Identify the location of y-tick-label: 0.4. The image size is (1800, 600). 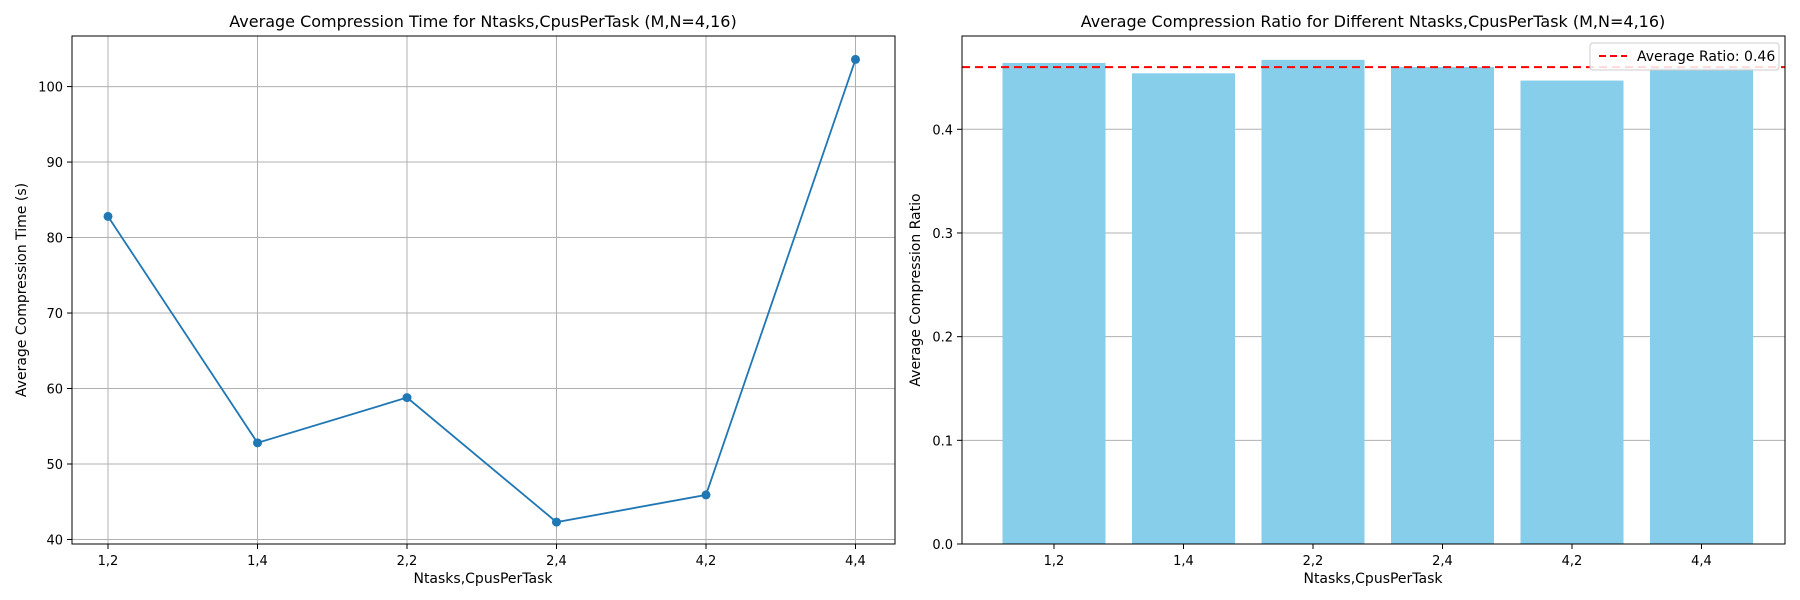
(942, 130).